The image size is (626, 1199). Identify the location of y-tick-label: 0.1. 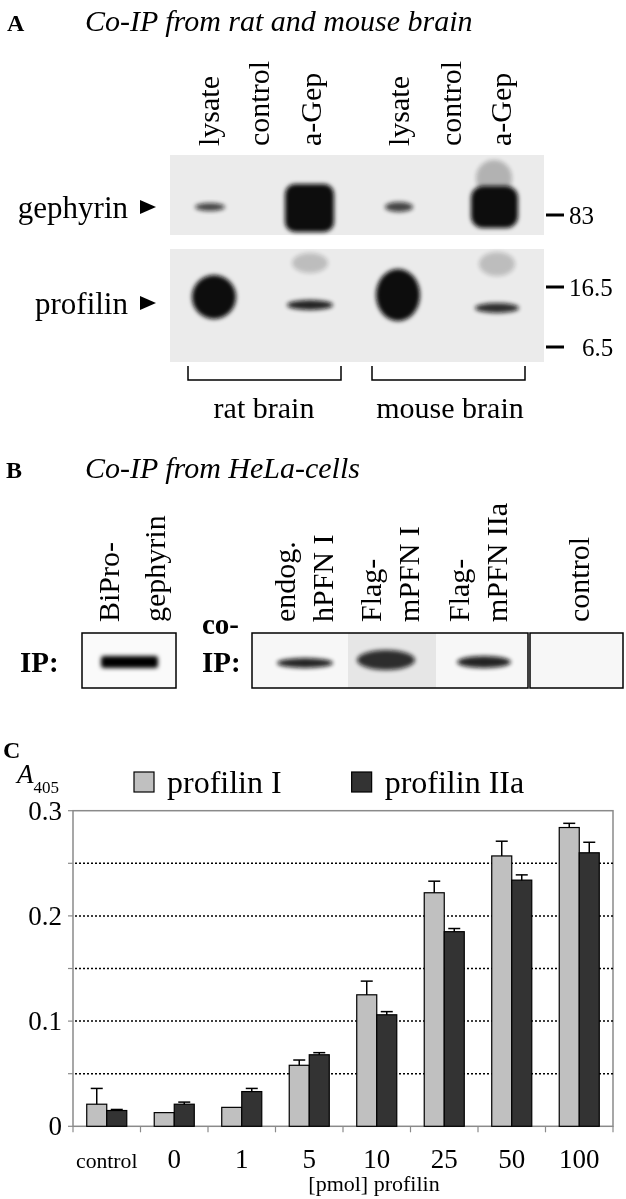
(45, 1021).